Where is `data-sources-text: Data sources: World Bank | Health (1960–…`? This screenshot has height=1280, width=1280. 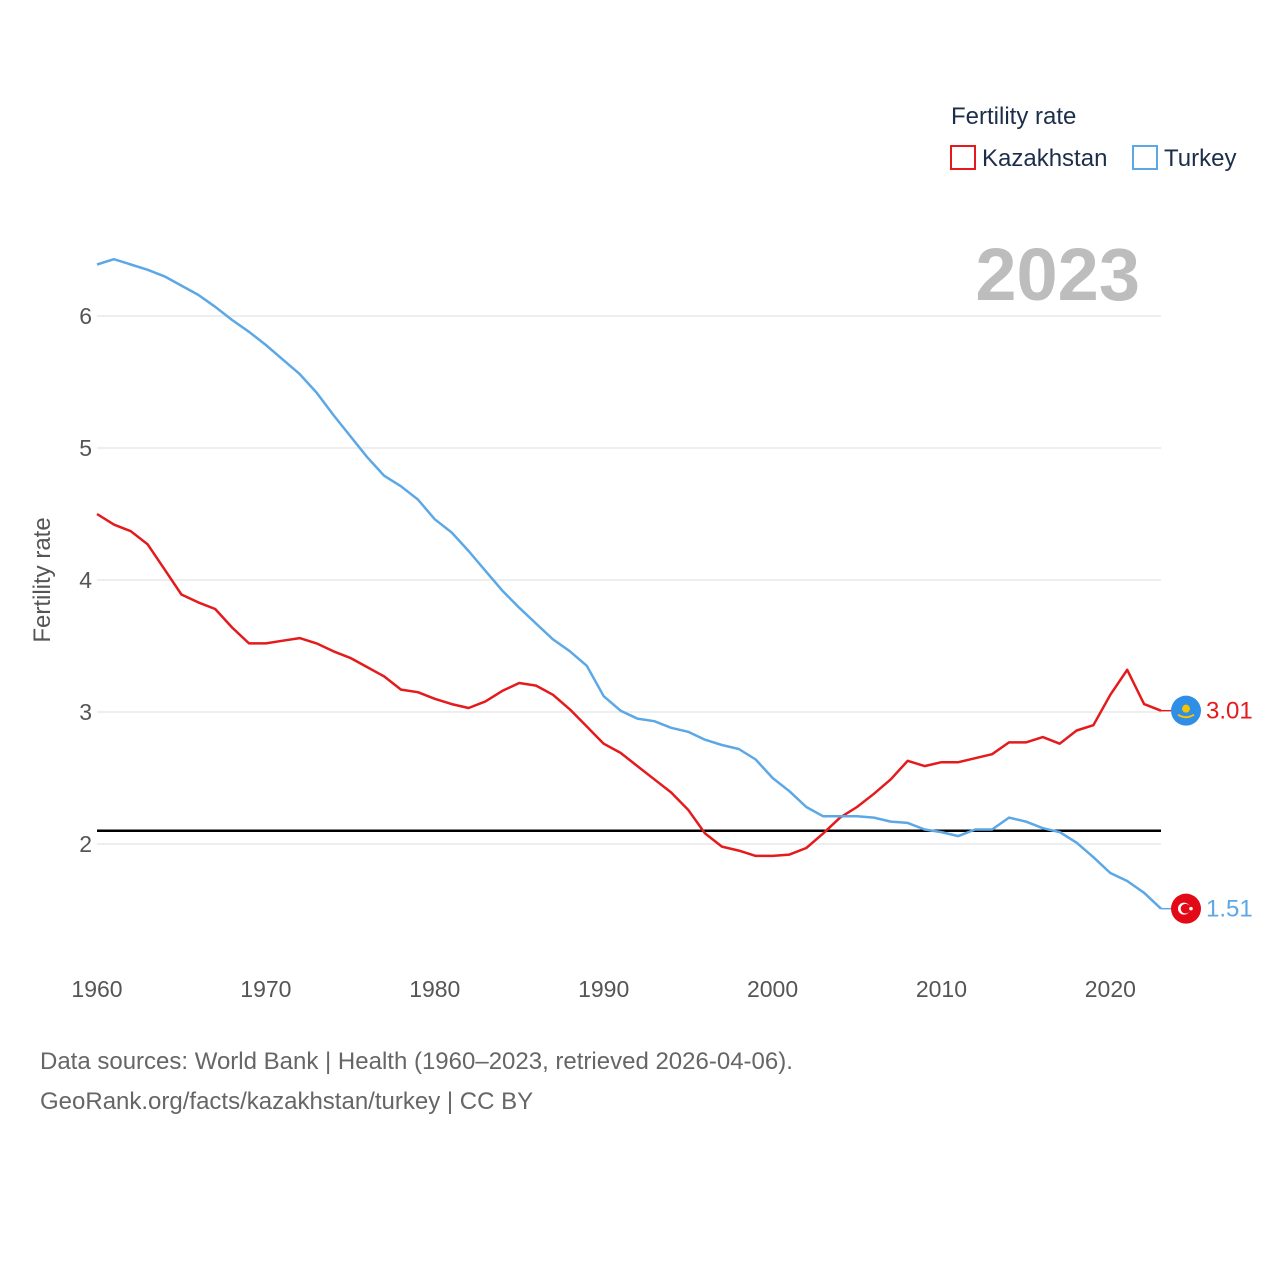
data-sources-text: Data sources: World Bank | Health (1960–… is located at coordinates (416, 1061).